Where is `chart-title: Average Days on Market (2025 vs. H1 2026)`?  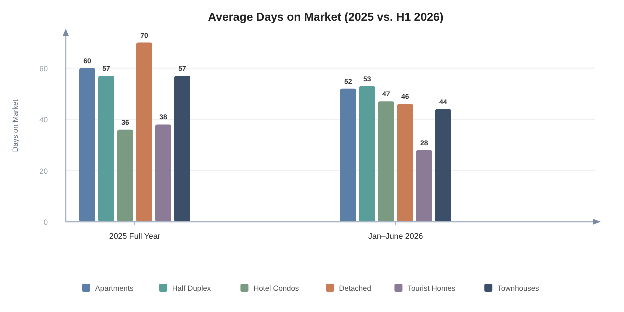 chart-title: Average Days on Market (2025 vs. H1 2026) is located at coordinates (326, 18).